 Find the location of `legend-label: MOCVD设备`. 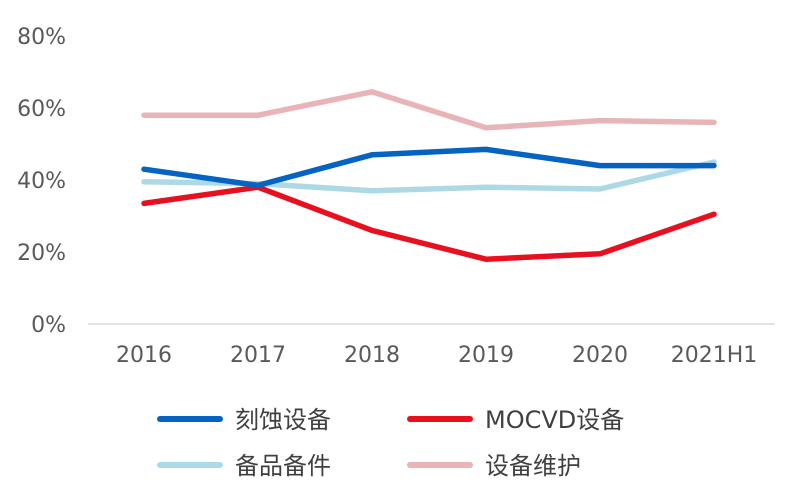

legend-label: MOCVD设备 is located at coordinates (554, 420).